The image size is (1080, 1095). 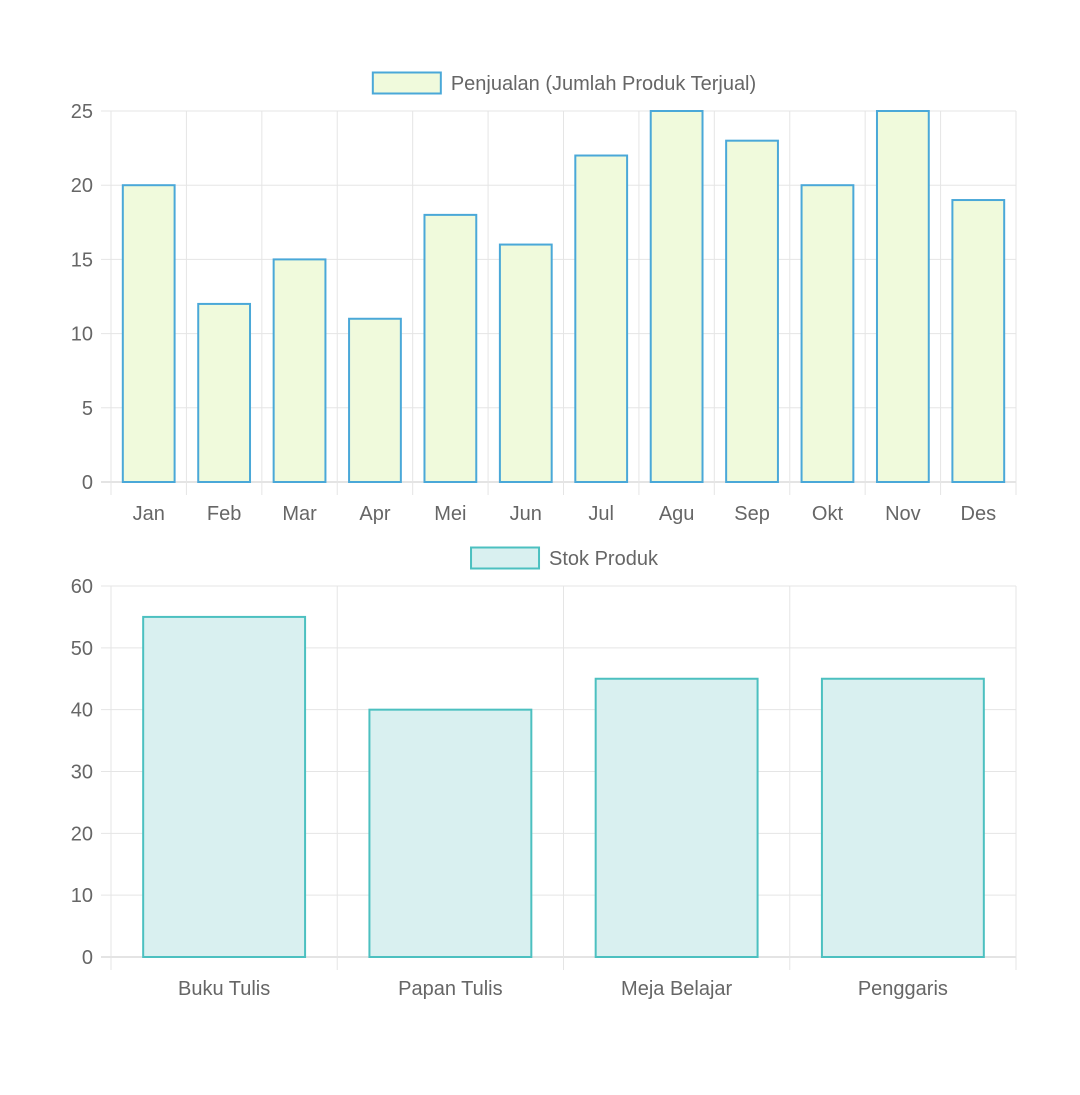 I want to click on stock-y-tick-label: 0, so click(x=87, y=958).